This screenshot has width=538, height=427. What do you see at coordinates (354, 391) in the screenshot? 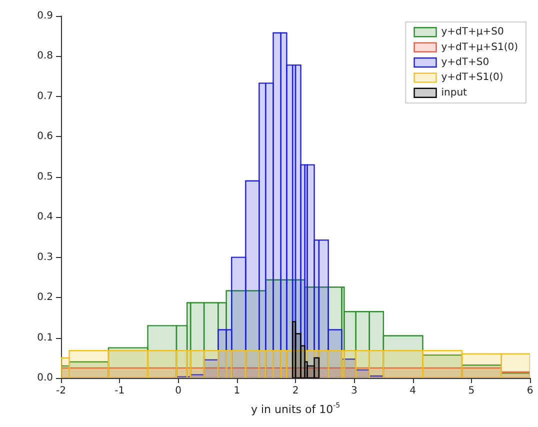
I see `x-tick-label: 3` at bounding box center [354, 391].